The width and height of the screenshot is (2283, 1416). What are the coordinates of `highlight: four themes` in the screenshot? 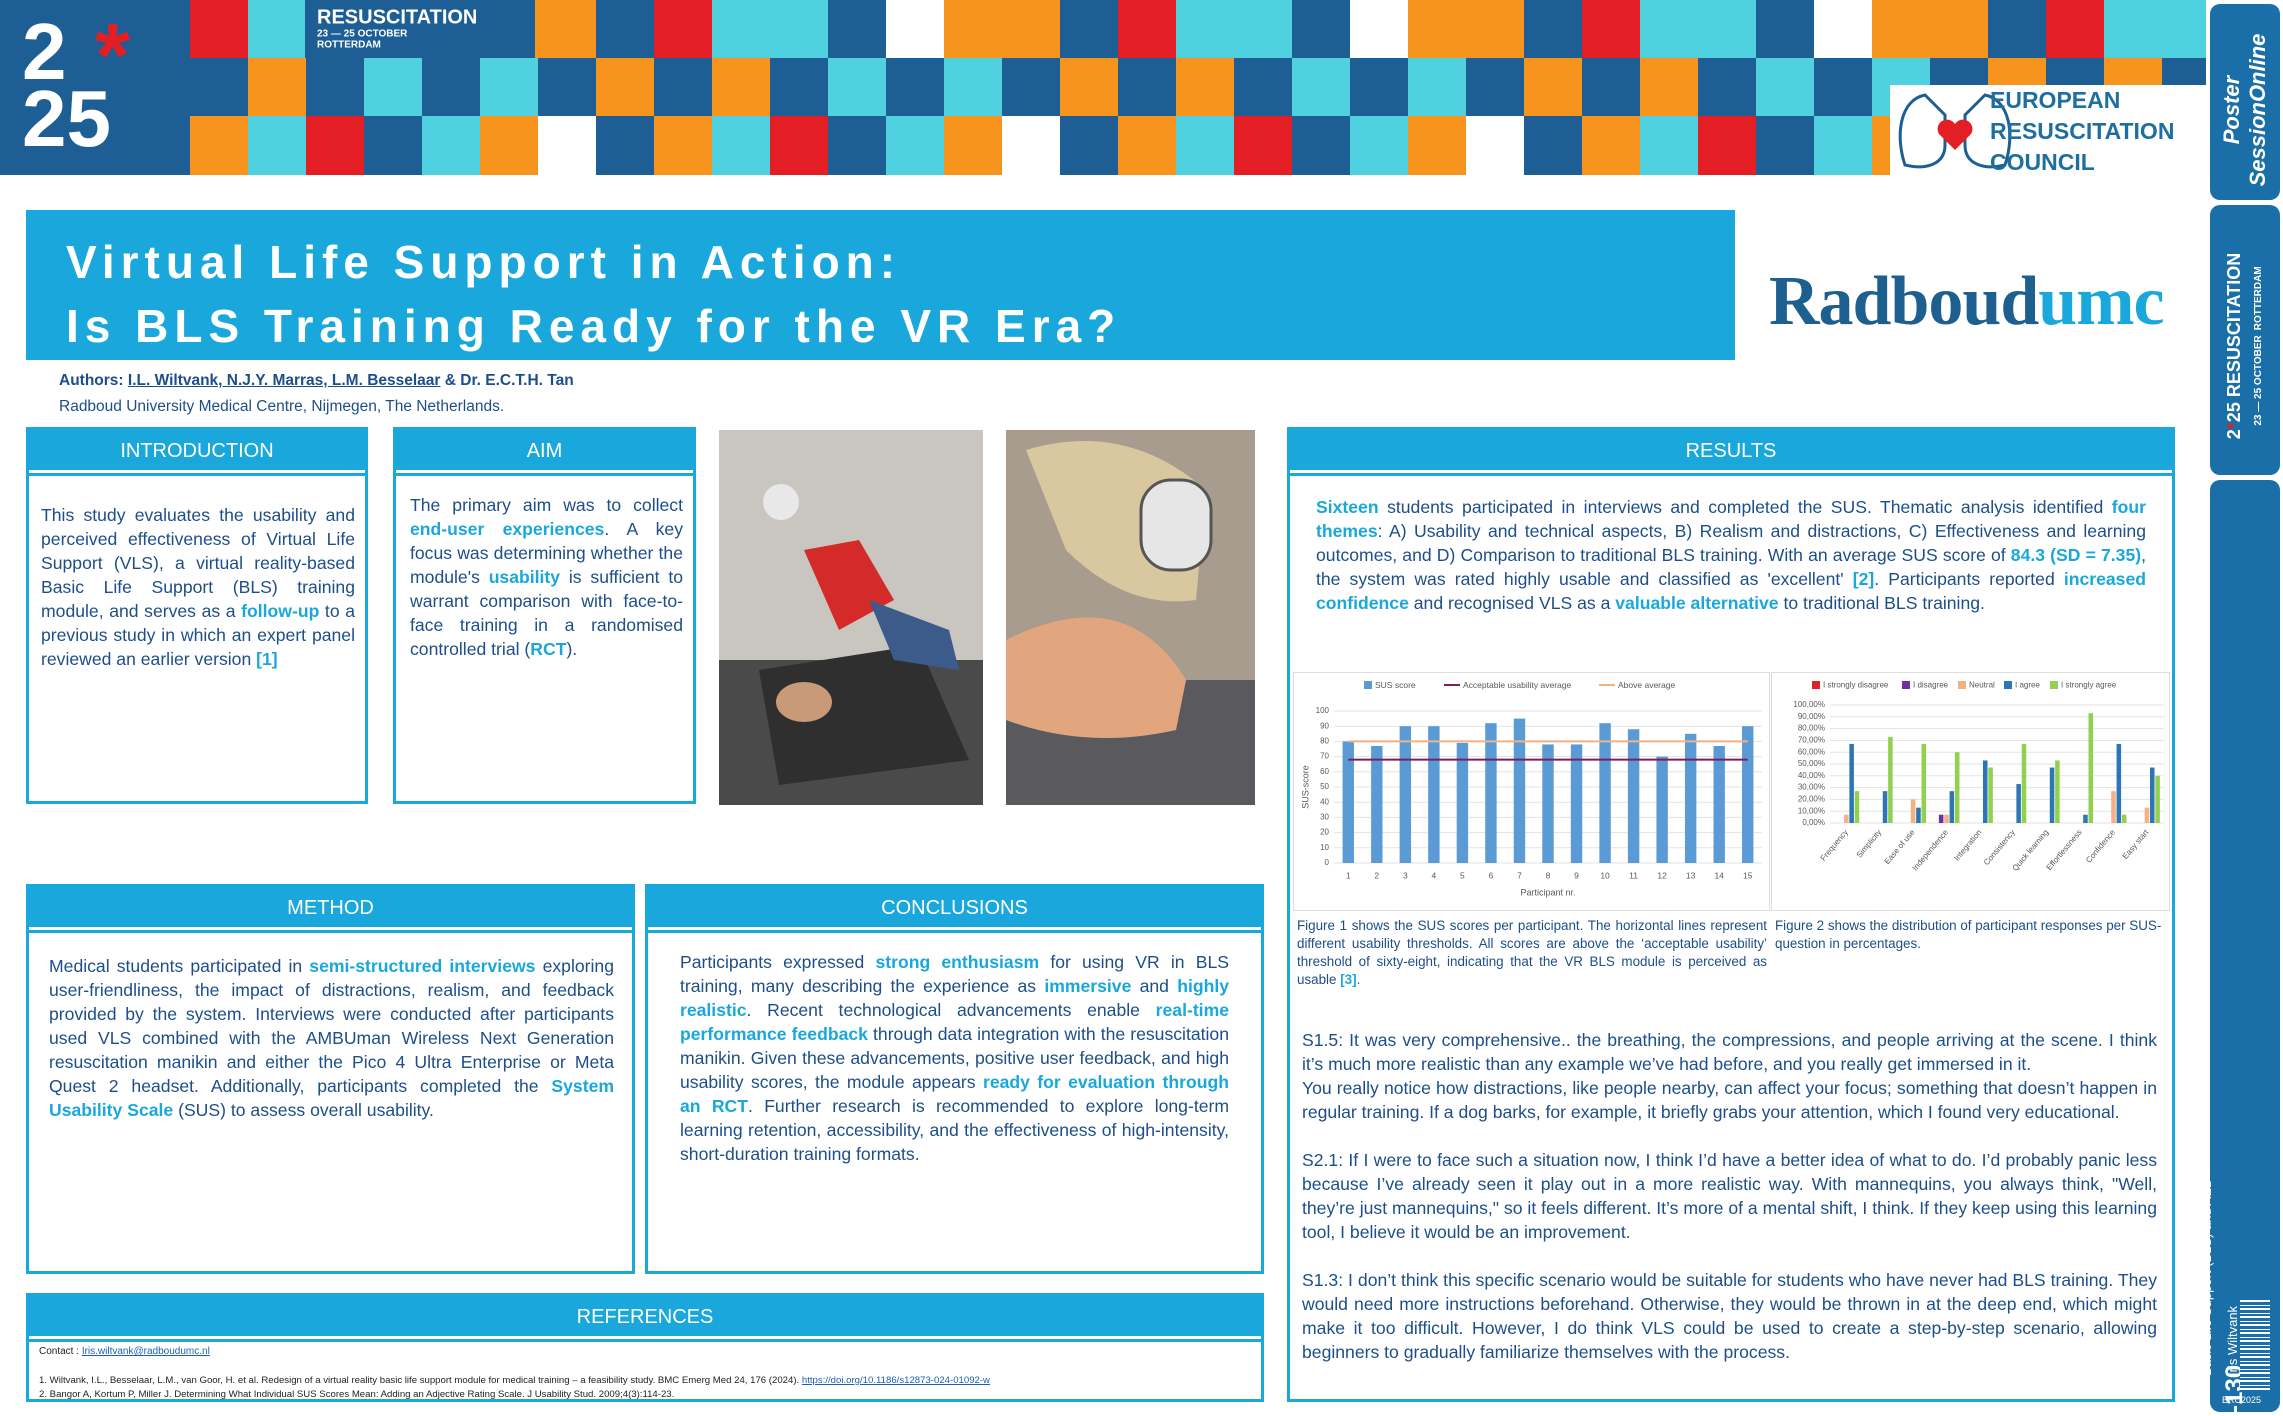 It's located at (1731, 519).